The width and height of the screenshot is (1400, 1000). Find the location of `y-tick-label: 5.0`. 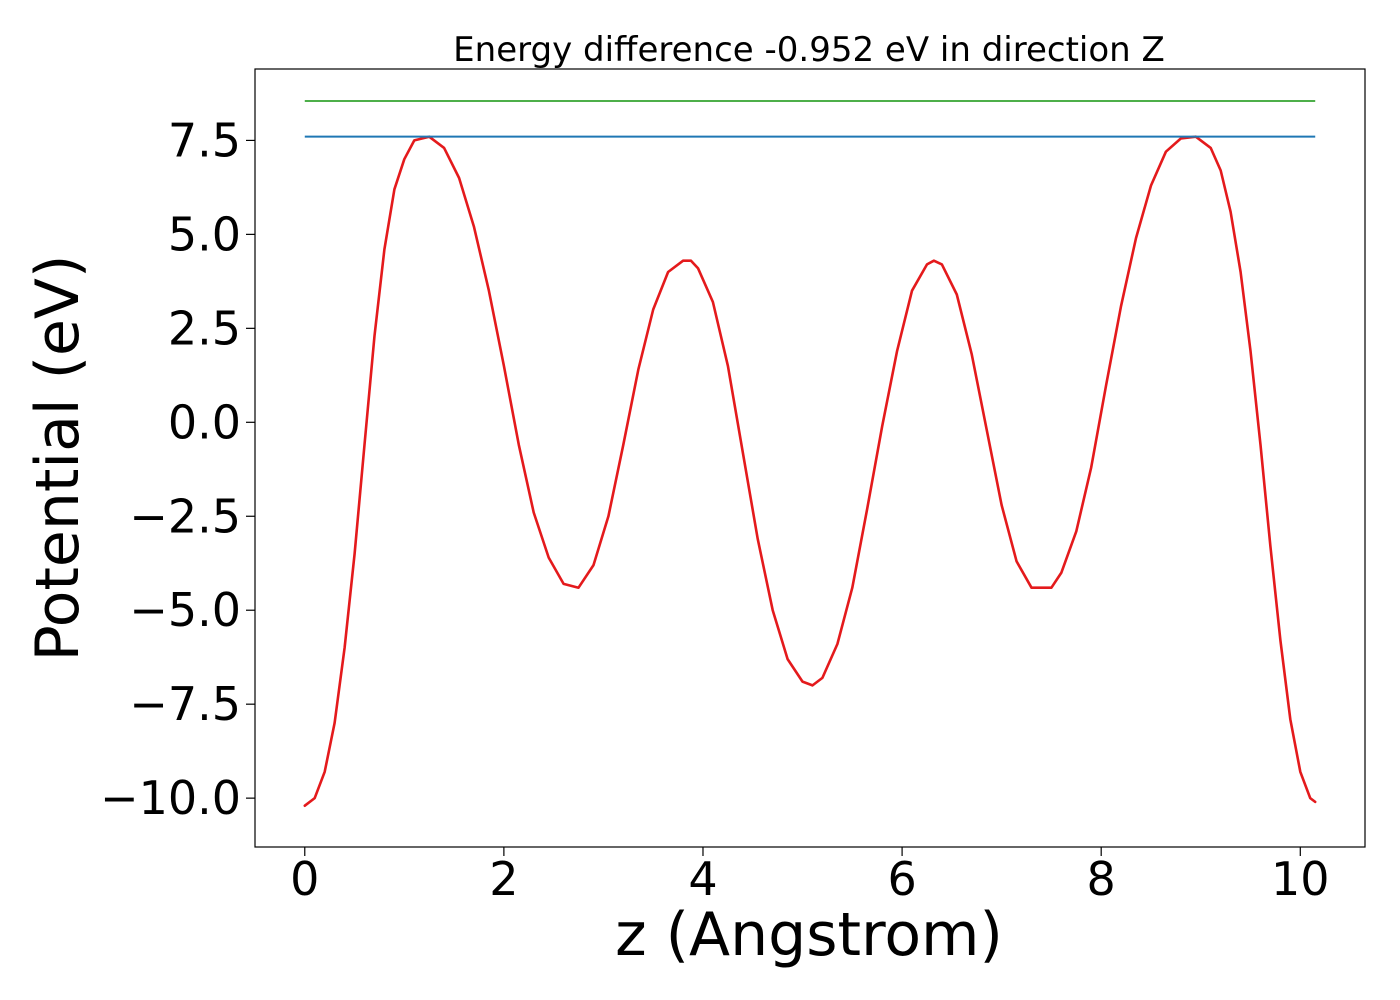

y-tick-label: 5.0 is located at coordinates (204, 234).